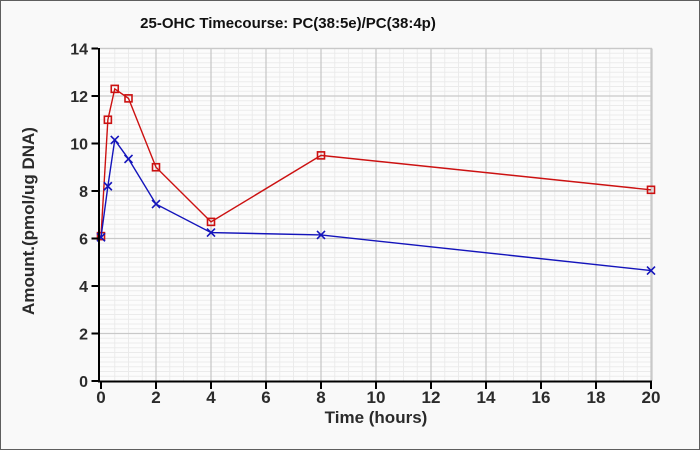 Image resolution: width=700 pixels, height=450 pixels. What do you see at coordinates (83, 287) in the screenshot?
I see `y-tick-label: 4` at bounding box center [83, 287].